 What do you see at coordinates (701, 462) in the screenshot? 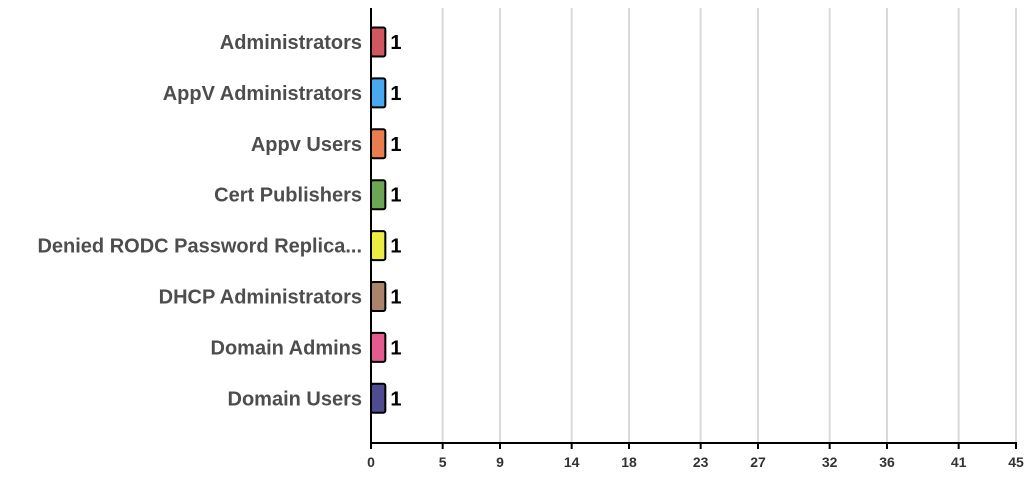
I see `x-tick-label: 23` at bounding box center [701, 462].